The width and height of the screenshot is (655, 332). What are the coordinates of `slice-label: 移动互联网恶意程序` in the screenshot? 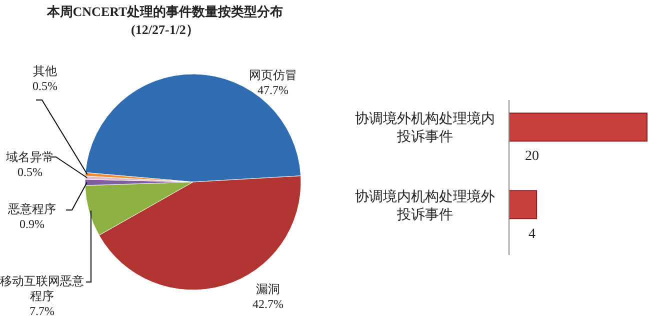 It's located at (42, 288).